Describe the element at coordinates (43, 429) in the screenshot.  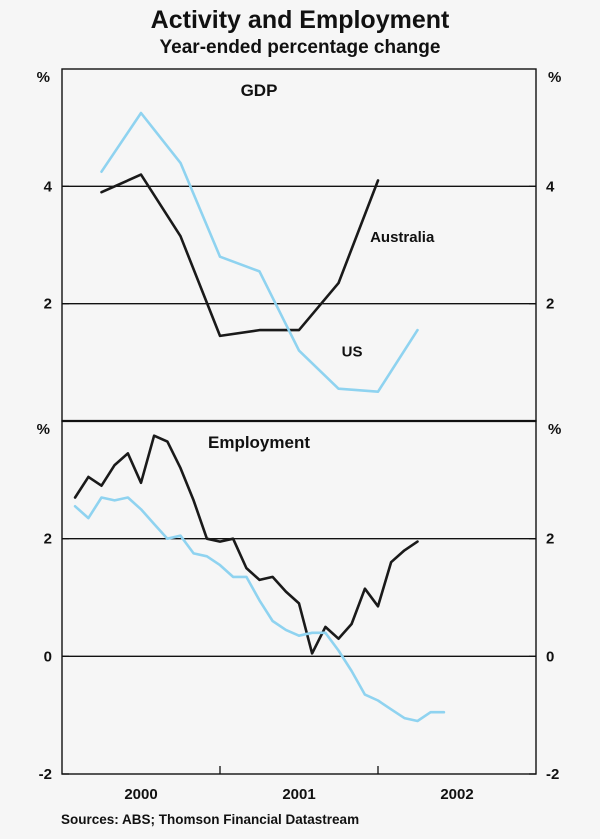
I see `employment-unit-left: %` at that location.